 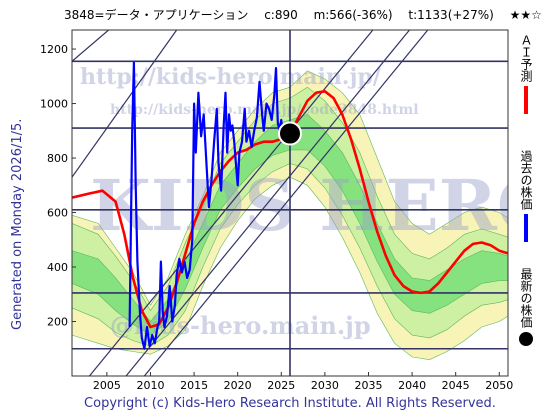 I want to click on legend-label: 過去の株価, so click(x=526, y=180).